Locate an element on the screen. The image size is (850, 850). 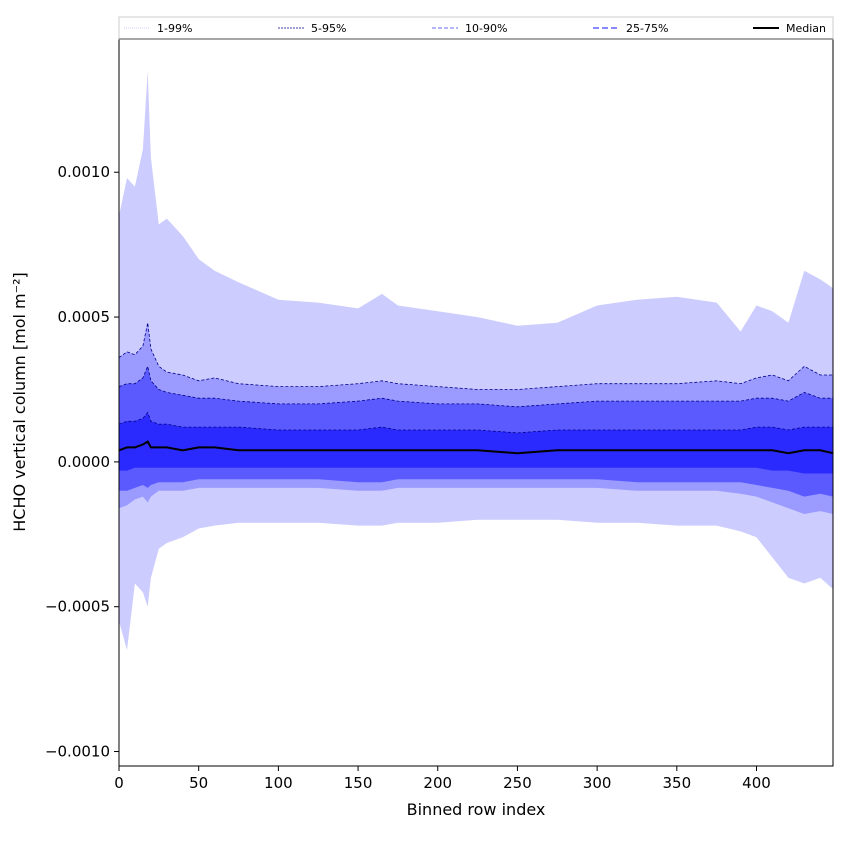
median-series is located at coordinates (476, 447).